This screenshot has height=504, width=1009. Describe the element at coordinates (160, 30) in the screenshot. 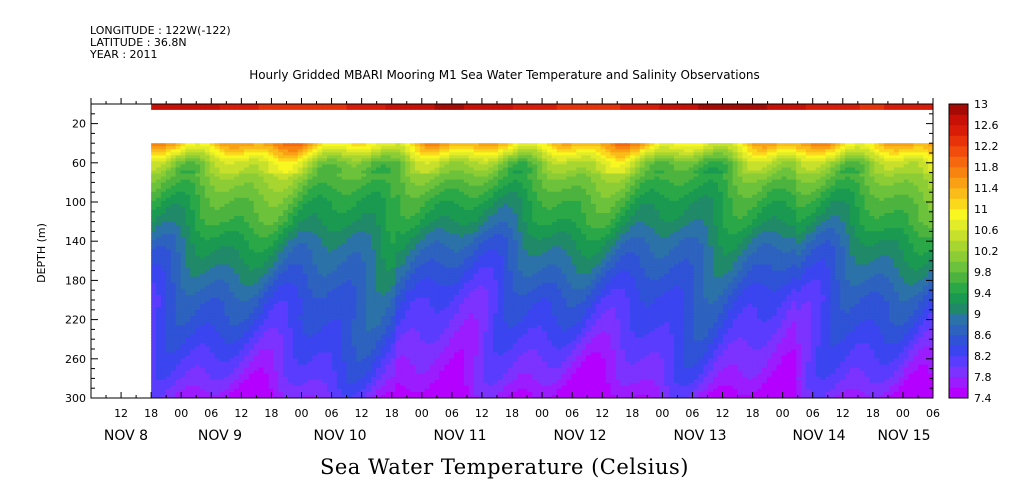

I see `longitude-label: LONGITUDE : 122W(-122)` at that location.